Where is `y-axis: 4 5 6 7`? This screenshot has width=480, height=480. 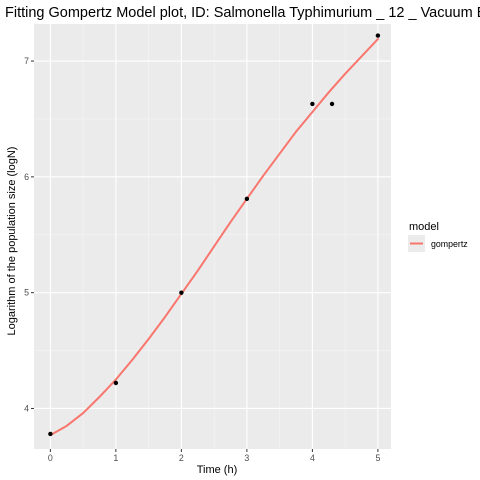 y-axis: 4 5 6 7 is located at coordinates (29, 234).